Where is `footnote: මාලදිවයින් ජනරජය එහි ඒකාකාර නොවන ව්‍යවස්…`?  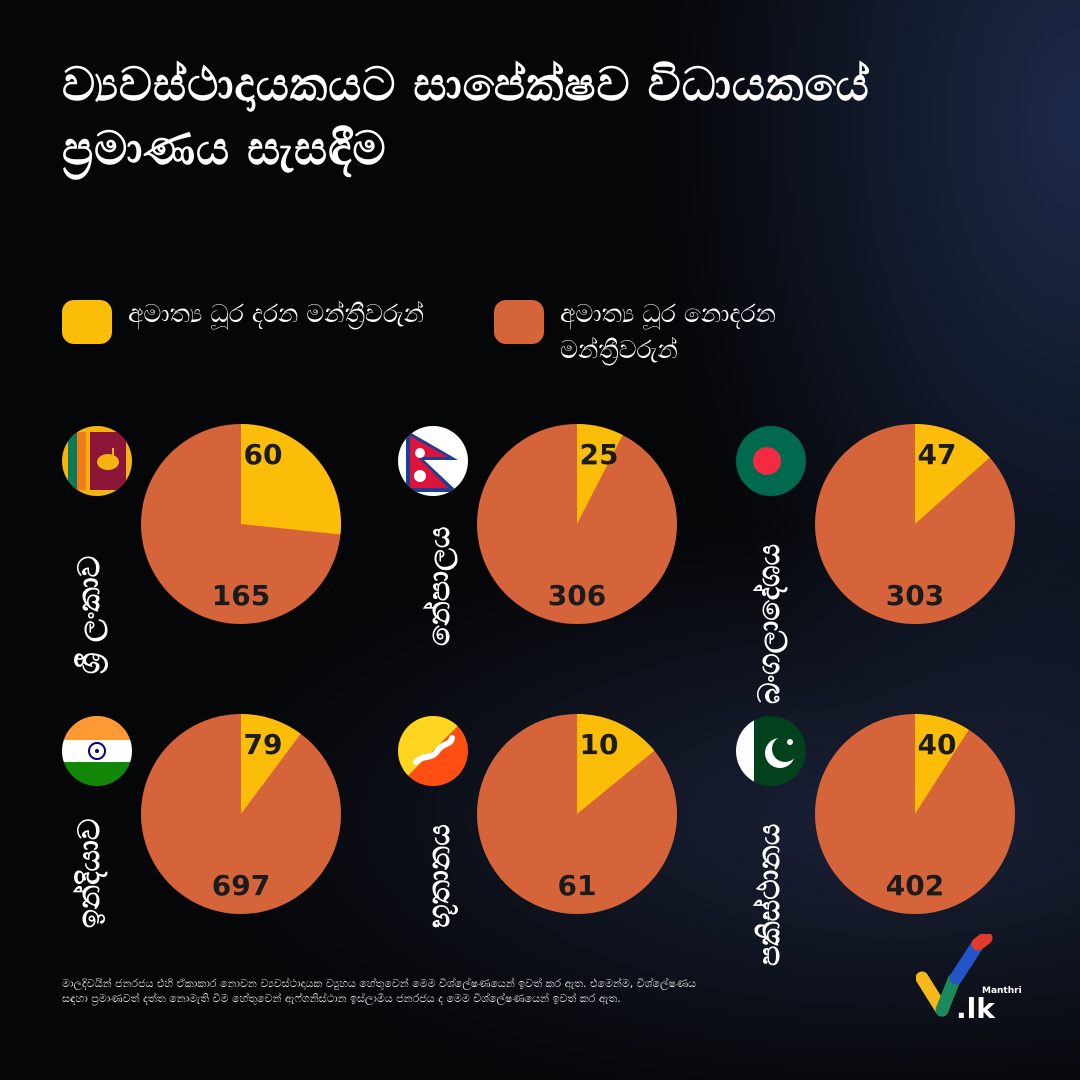
footnote: මාලදිවයින් ජනරජය එහි ඒකාකාර නොවන ව්‍යවස්… is located at coordinates (379, 991).